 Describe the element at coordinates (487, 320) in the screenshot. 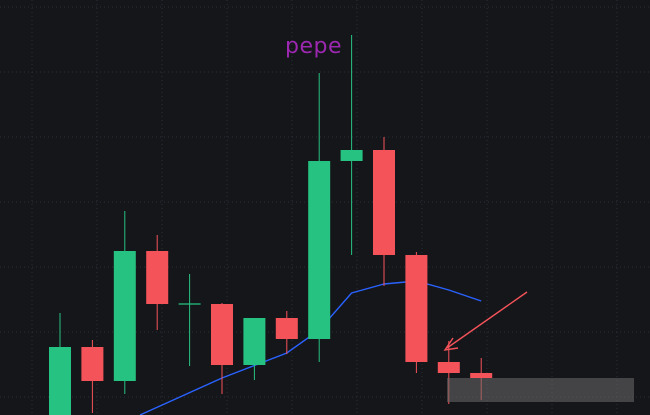

I see `annotation-arrow` at that location.